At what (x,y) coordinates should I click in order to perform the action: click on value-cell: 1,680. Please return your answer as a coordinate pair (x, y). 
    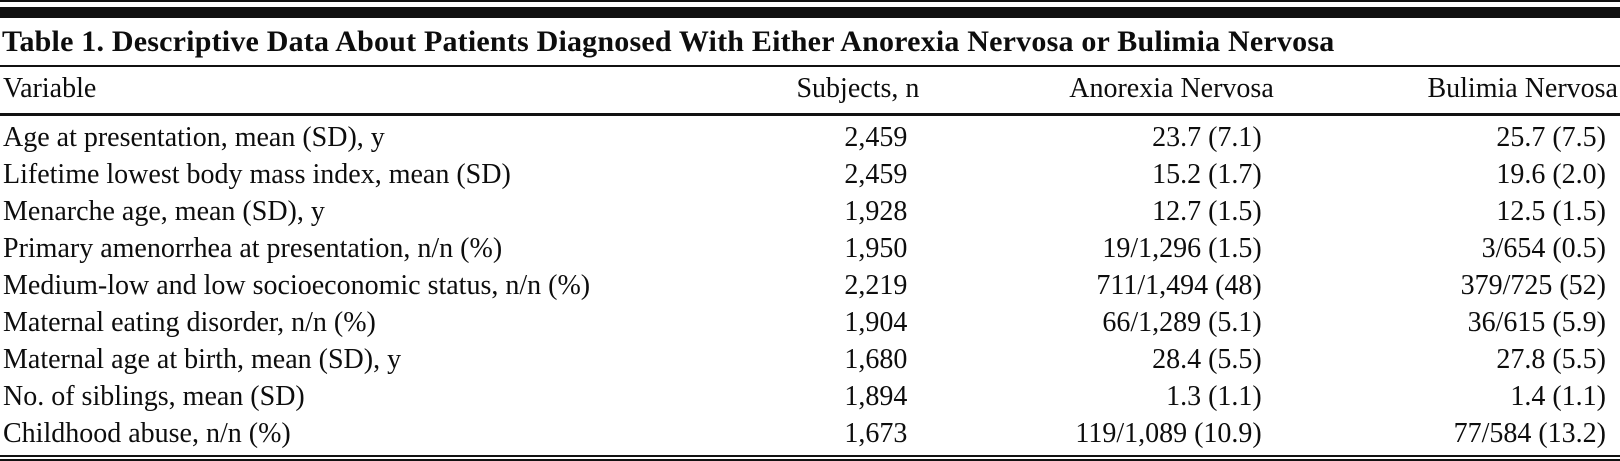
    Looking at the image, I should click on (876, 359).